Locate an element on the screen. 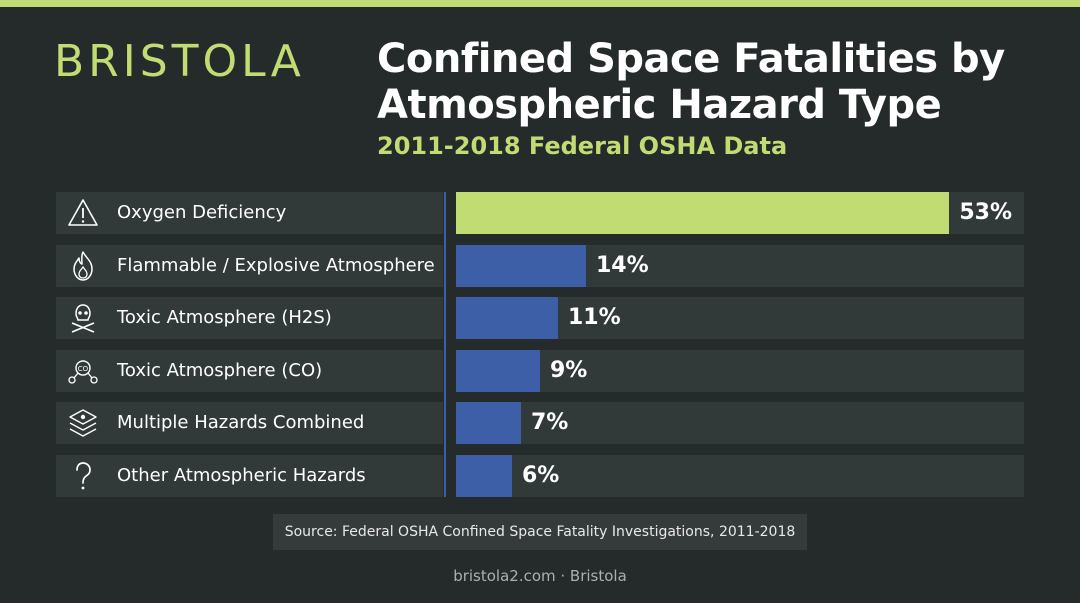 The height and width of the screenshot is (603, 1080). bar-track: 14% is located at coordinates (740, 265).